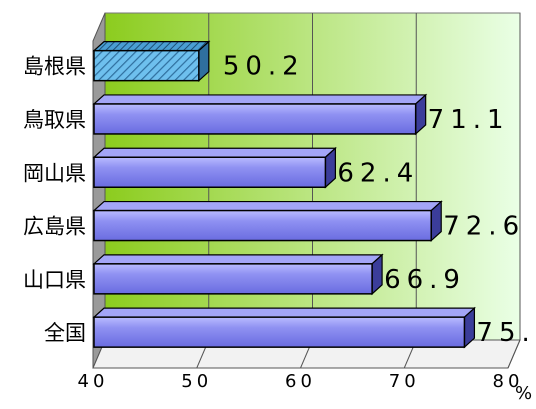 The height and width of the screenshot is (409, 536). I want to click on floor-gridline, so click(514, 354).